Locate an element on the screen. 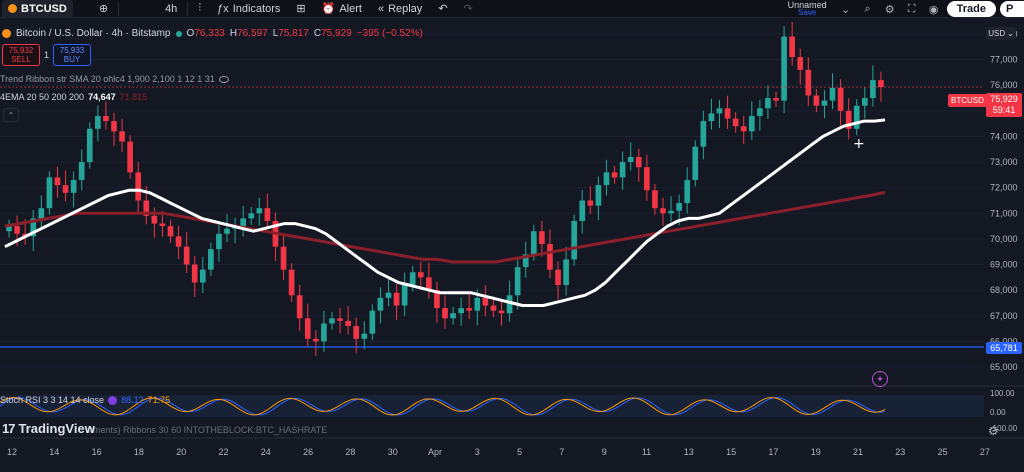  settings-button: ⚙ is located at coordinates (890, 9).